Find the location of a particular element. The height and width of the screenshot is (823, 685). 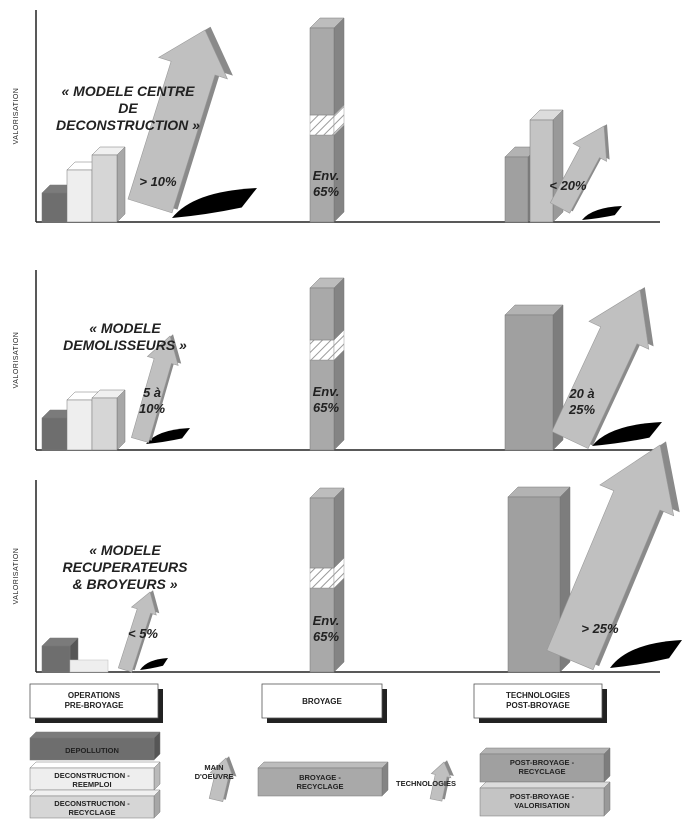

legend-label: DECONSTRUCTION -RECYCLAGE is located at coordinates (92, 808).